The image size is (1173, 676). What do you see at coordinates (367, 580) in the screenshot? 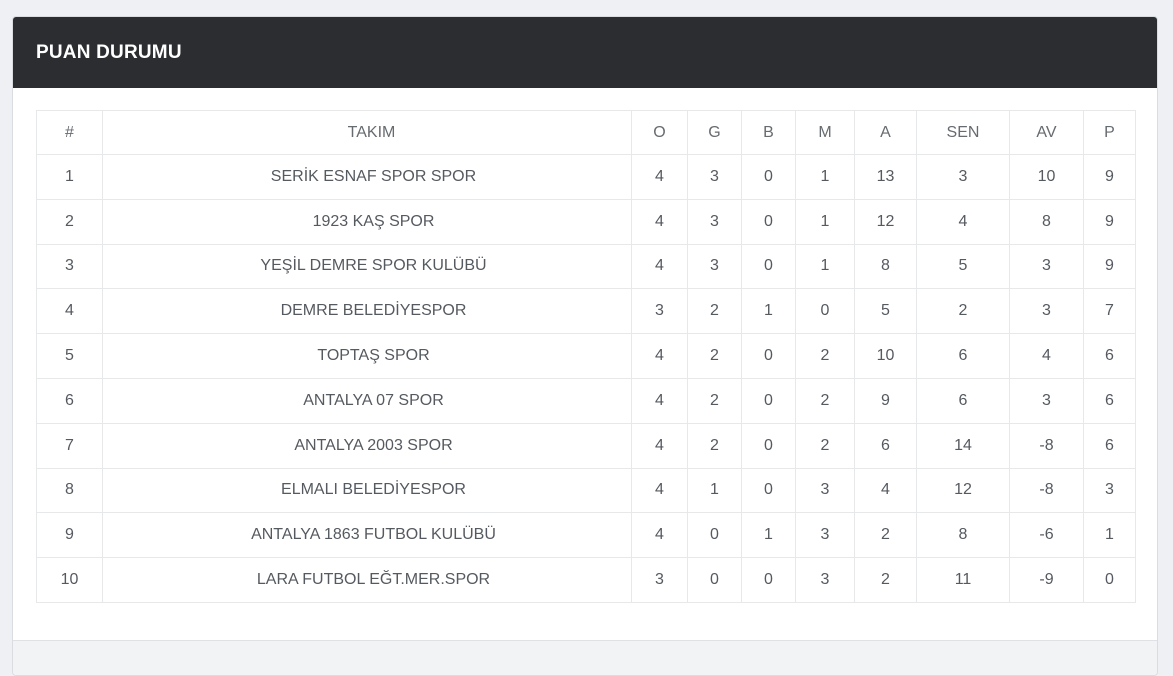
I see `cell-team: LARA FUTBOL EĞT.MER.SPOR` at bounding box center [367, 580].